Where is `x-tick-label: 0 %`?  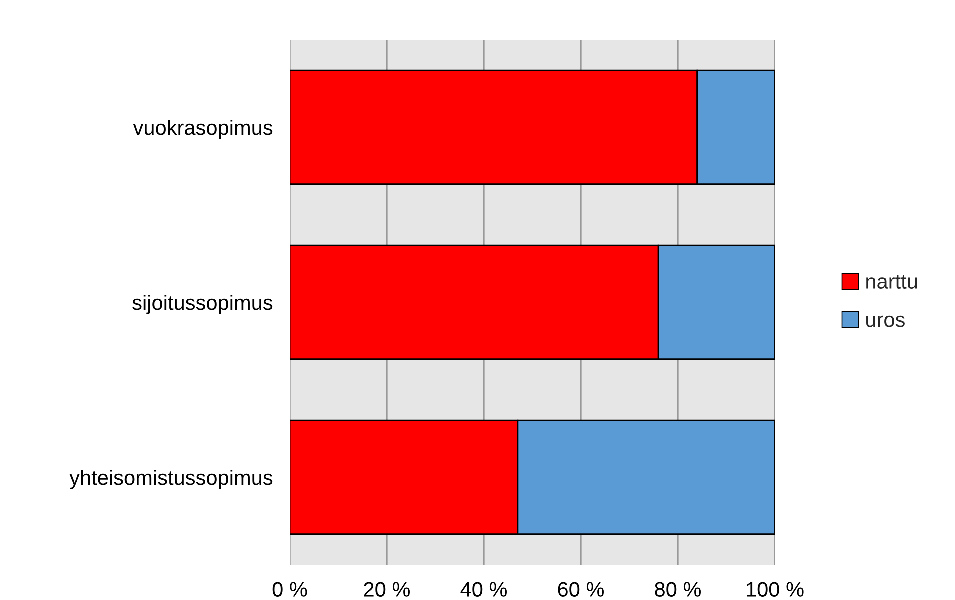
x-tick-label: 0 % is located at coordinates (290, 589).